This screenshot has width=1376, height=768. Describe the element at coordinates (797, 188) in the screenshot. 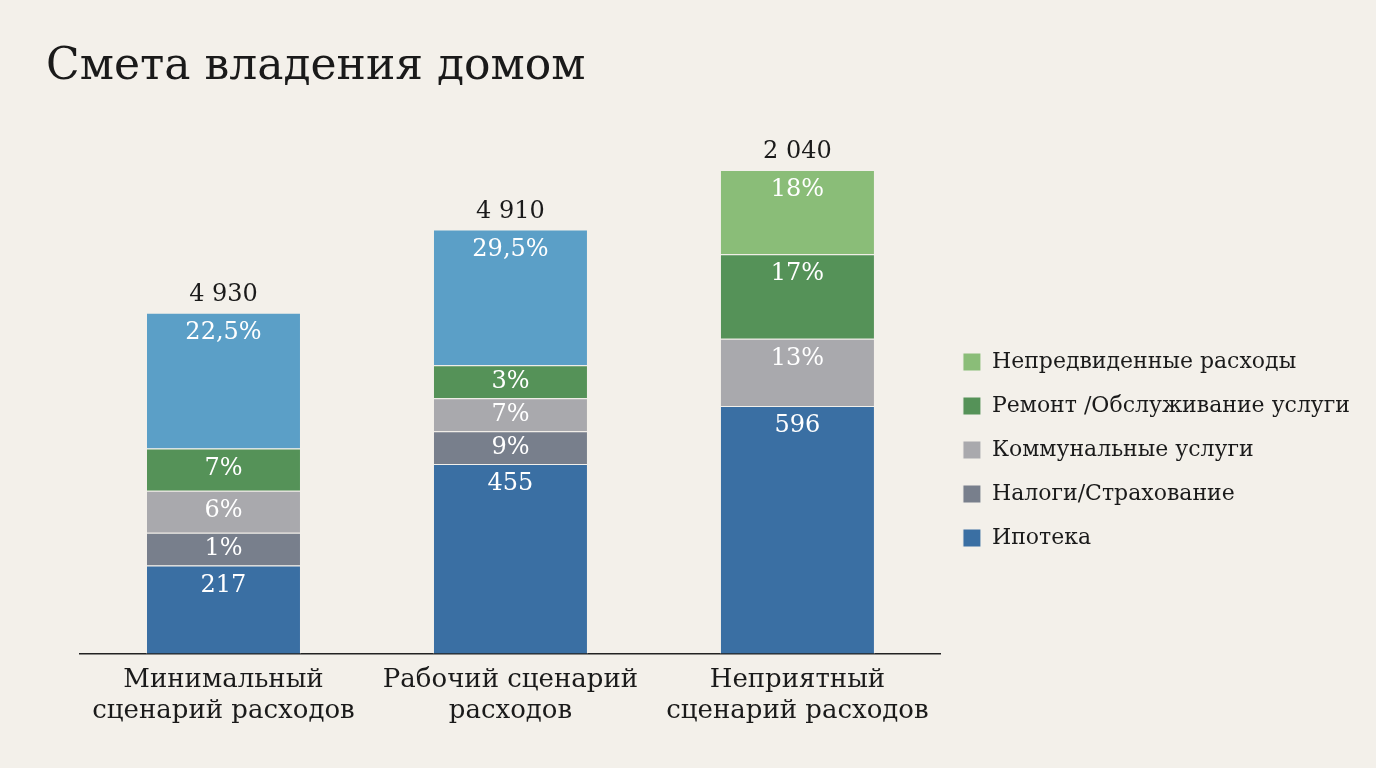

I see `annotation: 18%` at that location.